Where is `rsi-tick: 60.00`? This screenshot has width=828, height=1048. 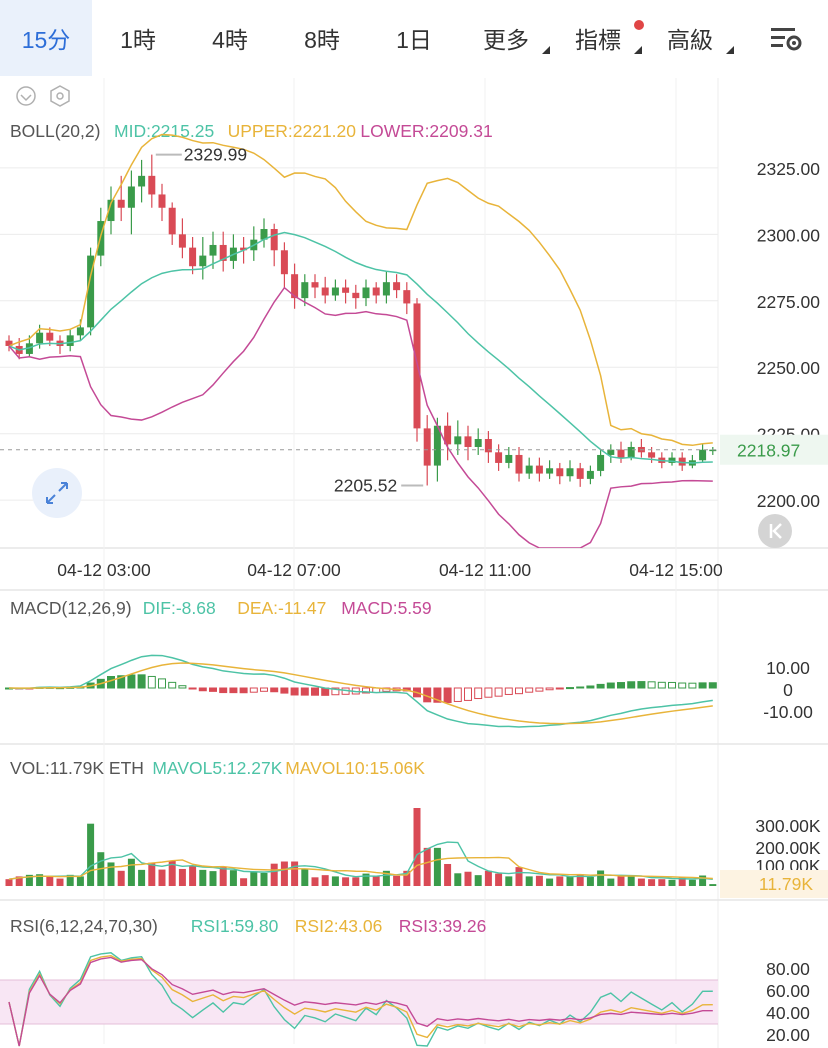
rsi-tick: 60.00 is located at coordinates (788, 991).